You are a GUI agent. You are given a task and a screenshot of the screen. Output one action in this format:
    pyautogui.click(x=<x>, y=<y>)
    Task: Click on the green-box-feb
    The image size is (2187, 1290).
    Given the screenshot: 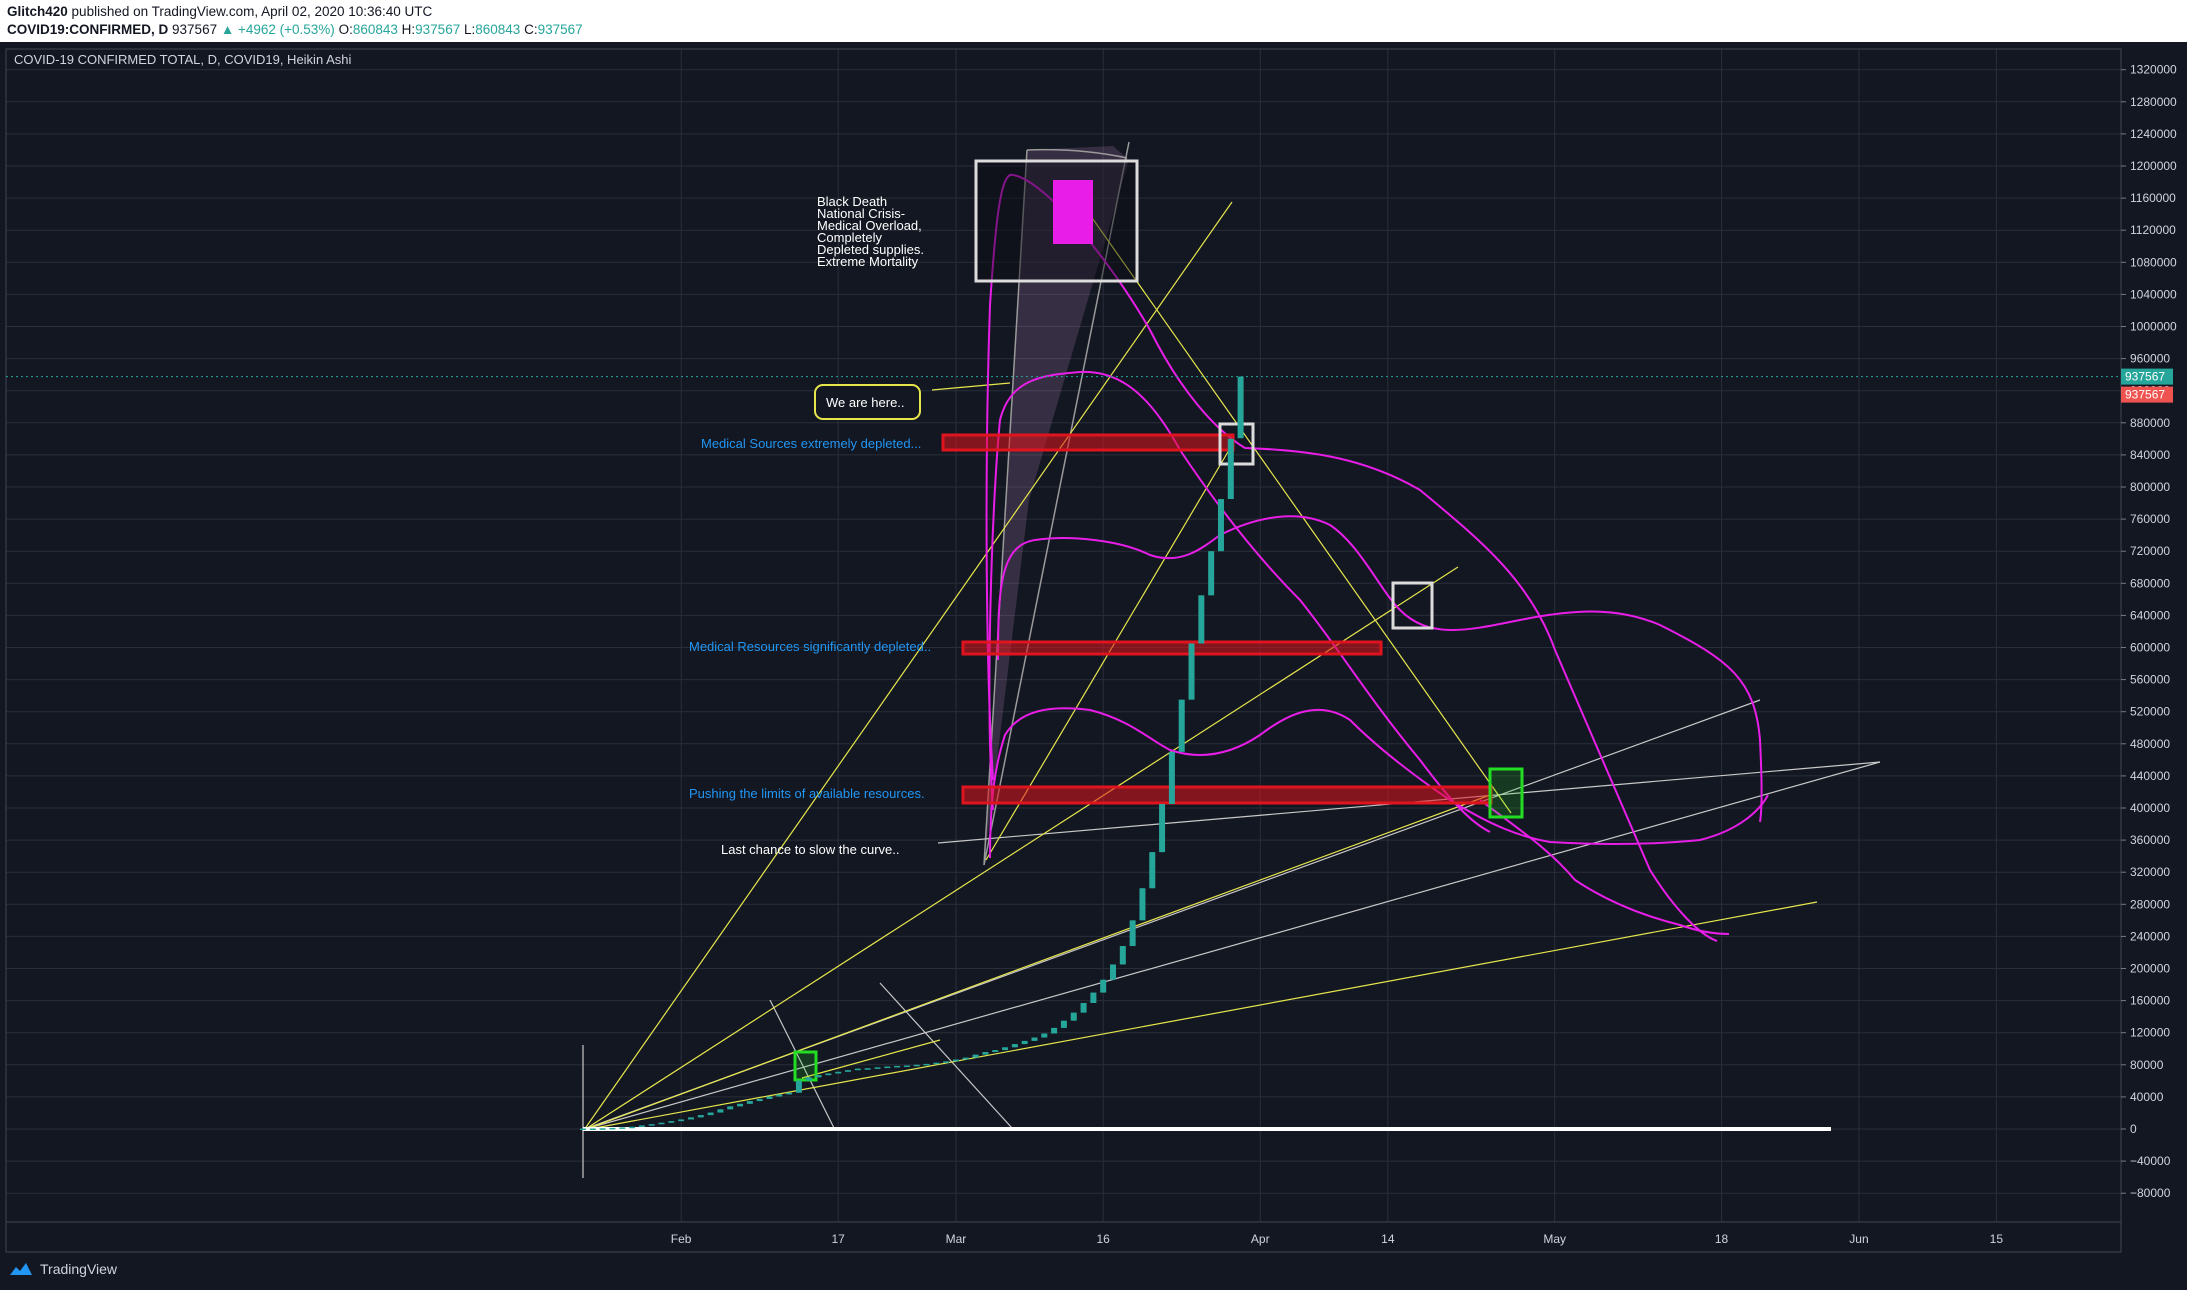 What is the action you would take?
    pyautogui.click(x=805, y=1066)
    